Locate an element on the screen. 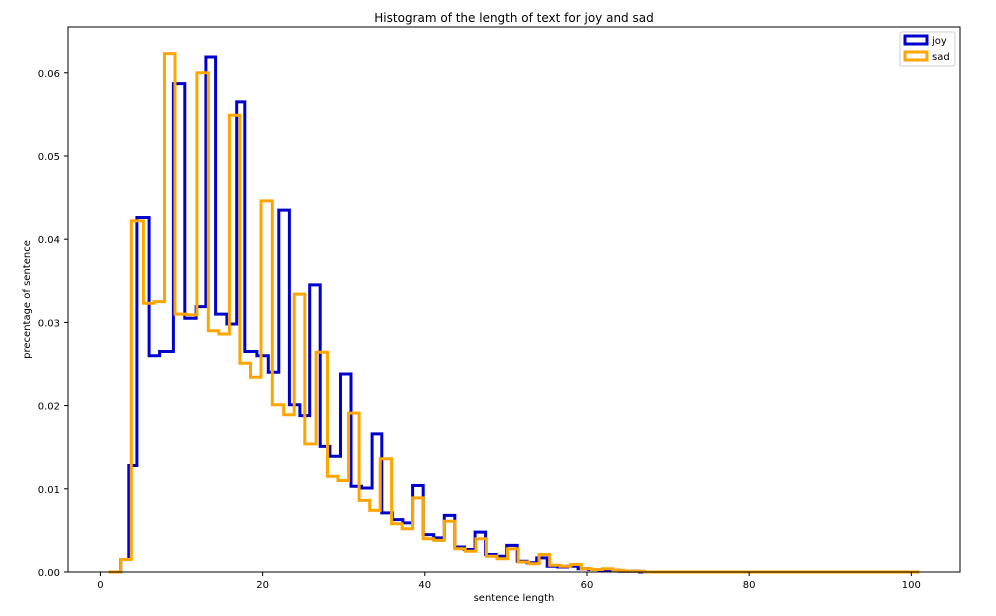 This screenshot has width=996, height=616. y-axis-ticks: 0.00 0.01 0.02 0.03 0.04 0.05 0.06 is located at coordinates (53, 324).